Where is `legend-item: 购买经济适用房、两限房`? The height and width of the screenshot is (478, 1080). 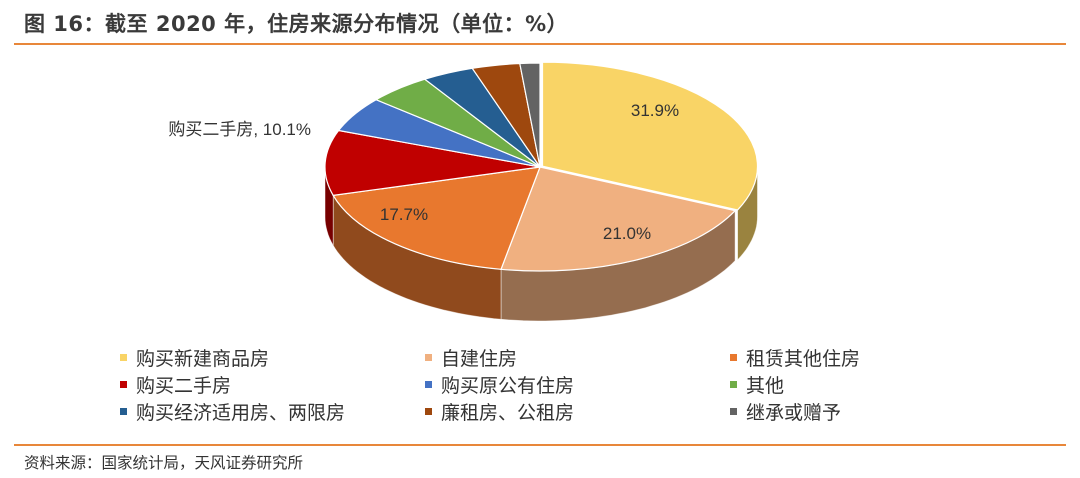 legend-item: 购买经济适用房、两限房 is located at coordinates (272, 411).